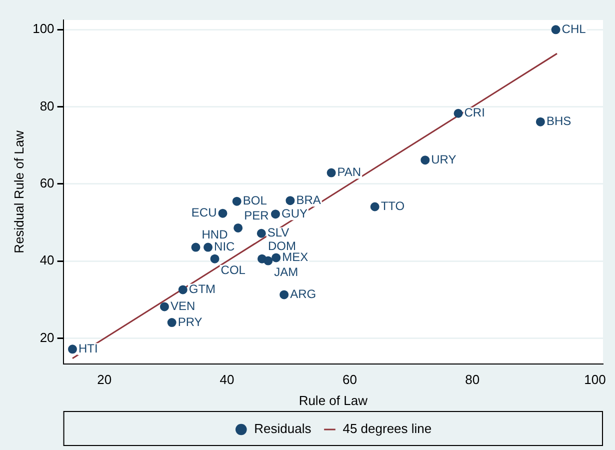 The image size is (615, 450). Describe the element at coordinates (295, 257) in the screenshot. I see `data-label: MEX` at that location.